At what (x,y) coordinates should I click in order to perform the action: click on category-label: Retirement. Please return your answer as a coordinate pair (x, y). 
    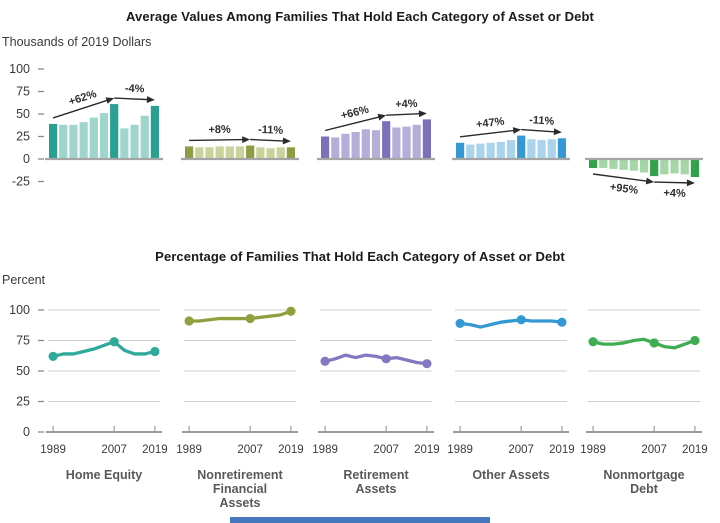
    Looking at the image, I should click on (376, 475).